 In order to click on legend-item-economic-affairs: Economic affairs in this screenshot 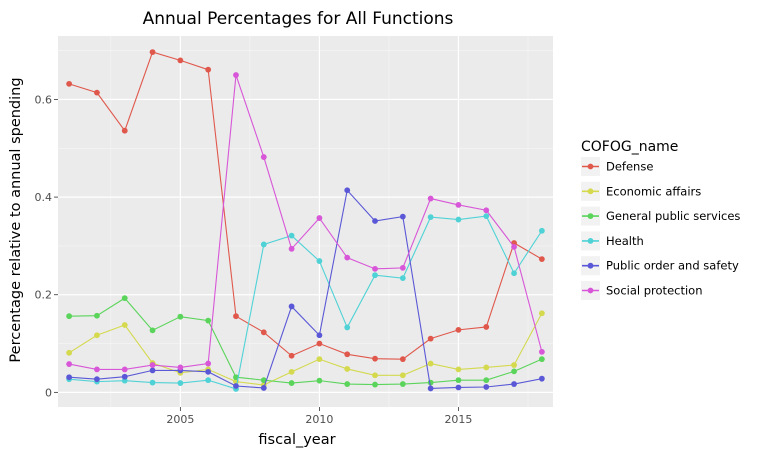, I will do `click(641, 191)`.